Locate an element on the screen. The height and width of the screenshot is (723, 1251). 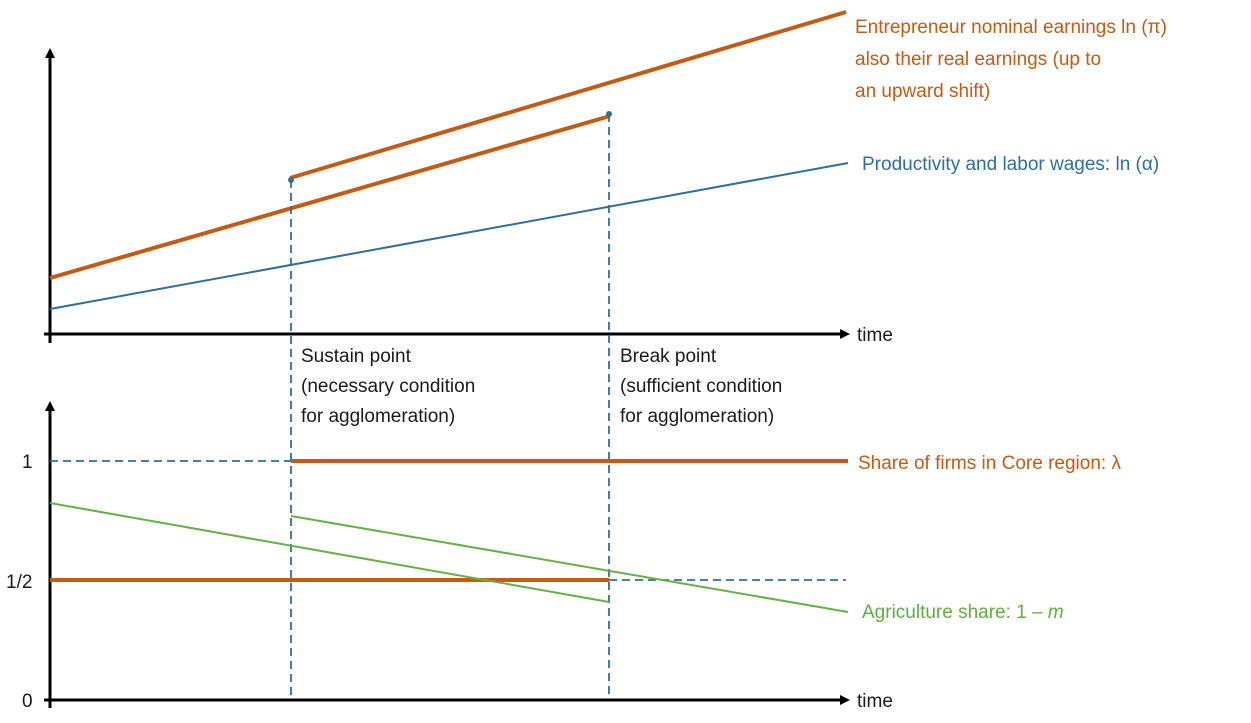
top-x-axis-label: time is located at coordinates (875, 335).